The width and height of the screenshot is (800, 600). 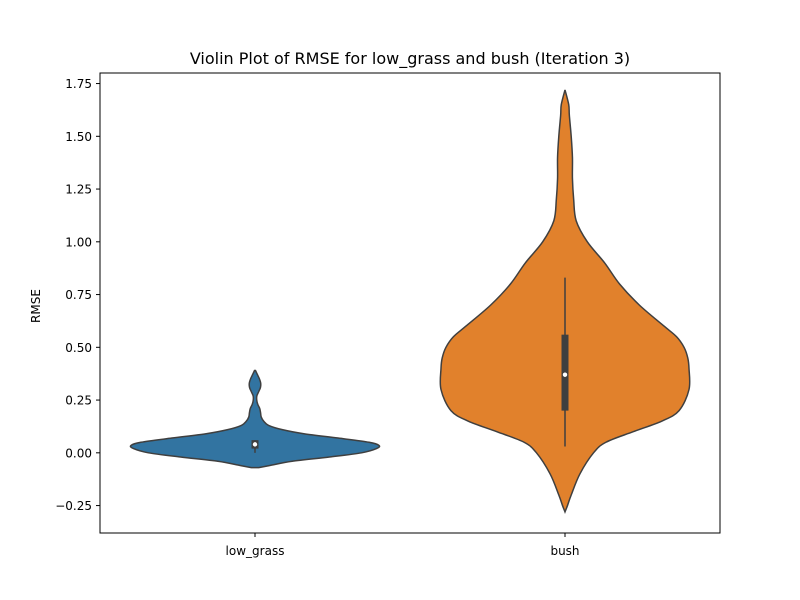 I want to click on y-axis-label: RMSE, so click(x=36, y=306).